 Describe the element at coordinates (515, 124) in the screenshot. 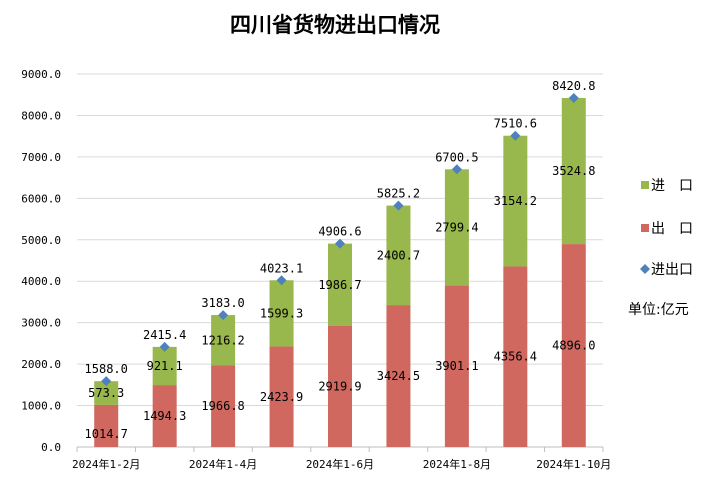

I see `data-label-total: 7510.6` at that location.